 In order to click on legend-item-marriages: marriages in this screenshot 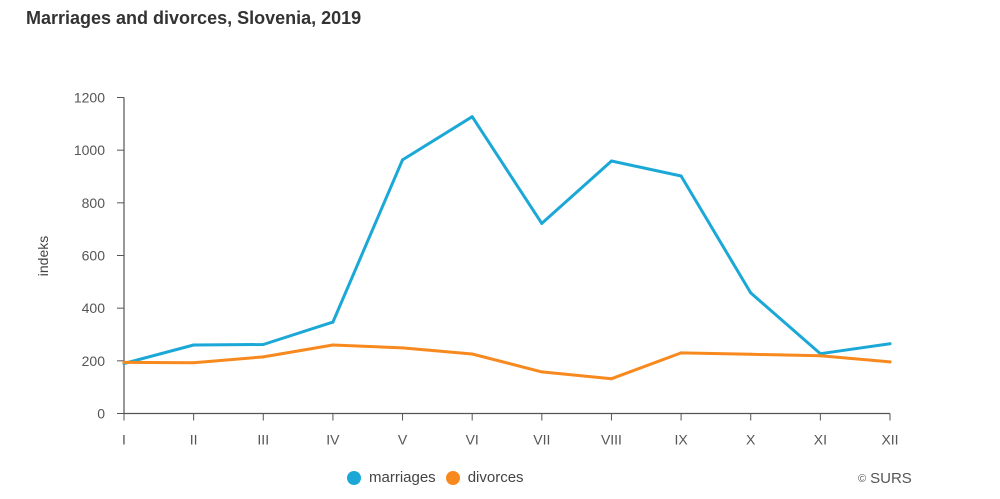, I will do `click(391, 477)`.